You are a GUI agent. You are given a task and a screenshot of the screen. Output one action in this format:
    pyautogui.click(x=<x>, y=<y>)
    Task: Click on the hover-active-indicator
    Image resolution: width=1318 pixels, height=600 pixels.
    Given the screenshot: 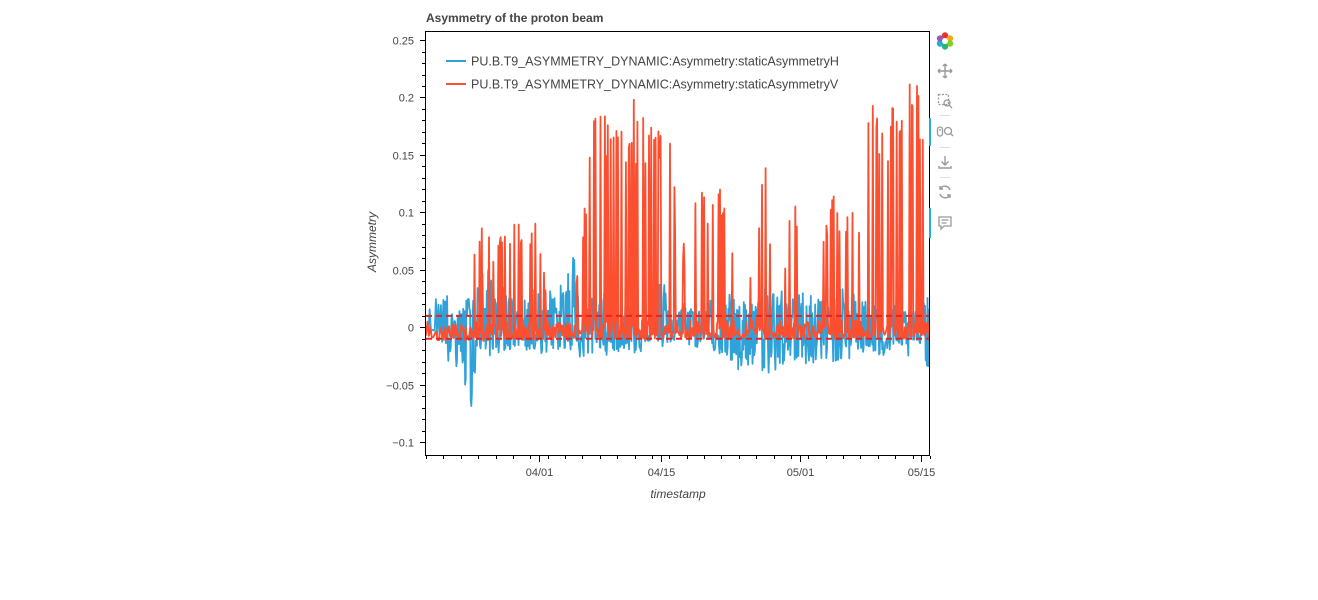 What is the action you would take?
    pyautogui.click(x=930, y=223)
    